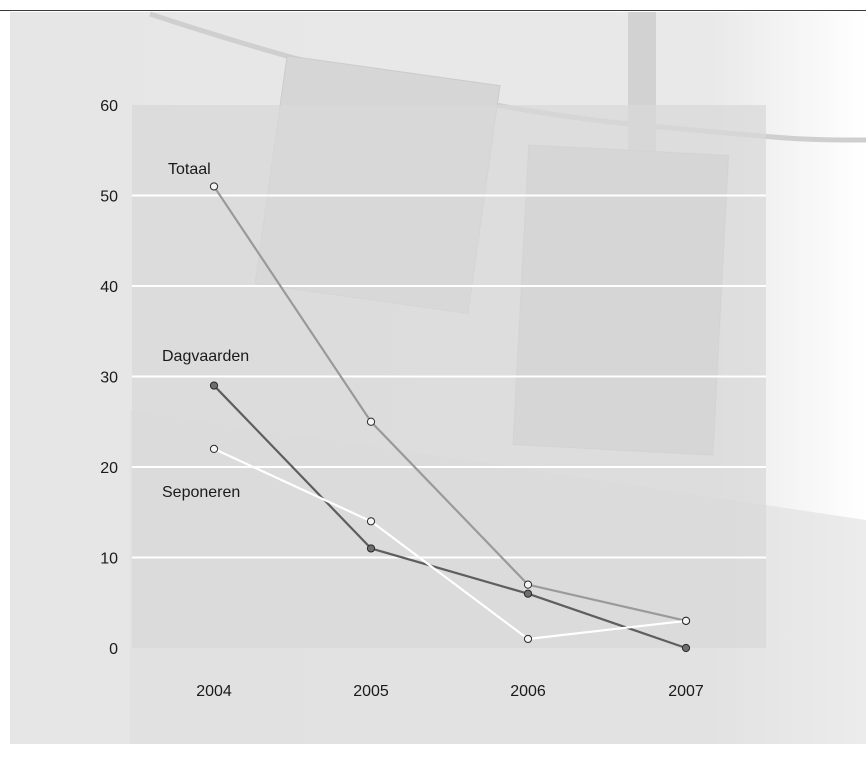 This screenshot has height=772, width=866. What do you see at coordinates (201, 492) in the screenshot?
I see `series-label-seponeren: Seponeren` at bounding box center [201, 492].